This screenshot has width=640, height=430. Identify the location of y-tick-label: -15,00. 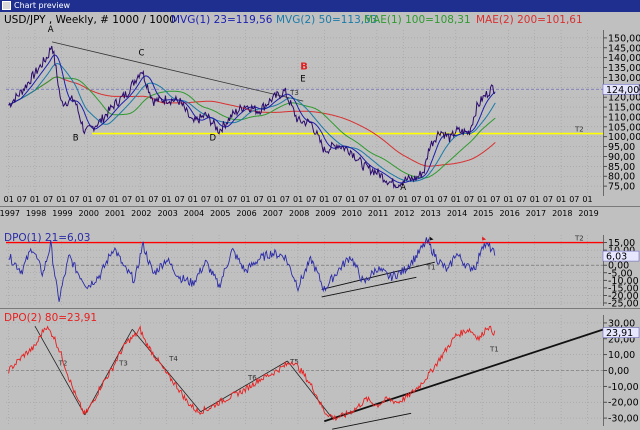
(623, 288).